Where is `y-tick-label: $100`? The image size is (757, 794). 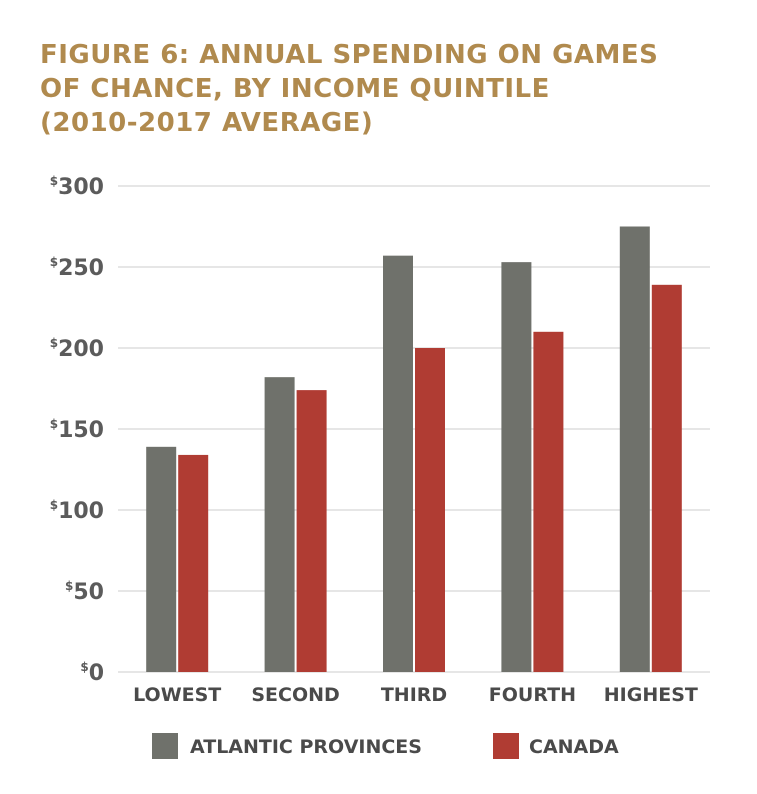
y-tick-label: $100 is located at coordinates (77, 511).